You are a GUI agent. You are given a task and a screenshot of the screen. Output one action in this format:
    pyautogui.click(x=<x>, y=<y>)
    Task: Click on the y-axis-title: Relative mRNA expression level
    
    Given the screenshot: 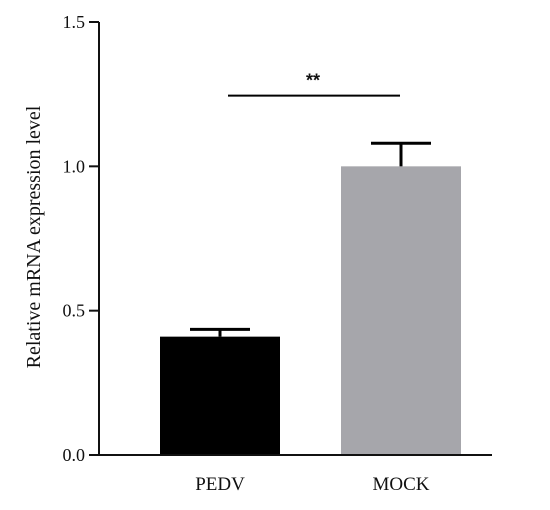 What is the action you would take?
    pyautogui.click(x=34, y=236)
    